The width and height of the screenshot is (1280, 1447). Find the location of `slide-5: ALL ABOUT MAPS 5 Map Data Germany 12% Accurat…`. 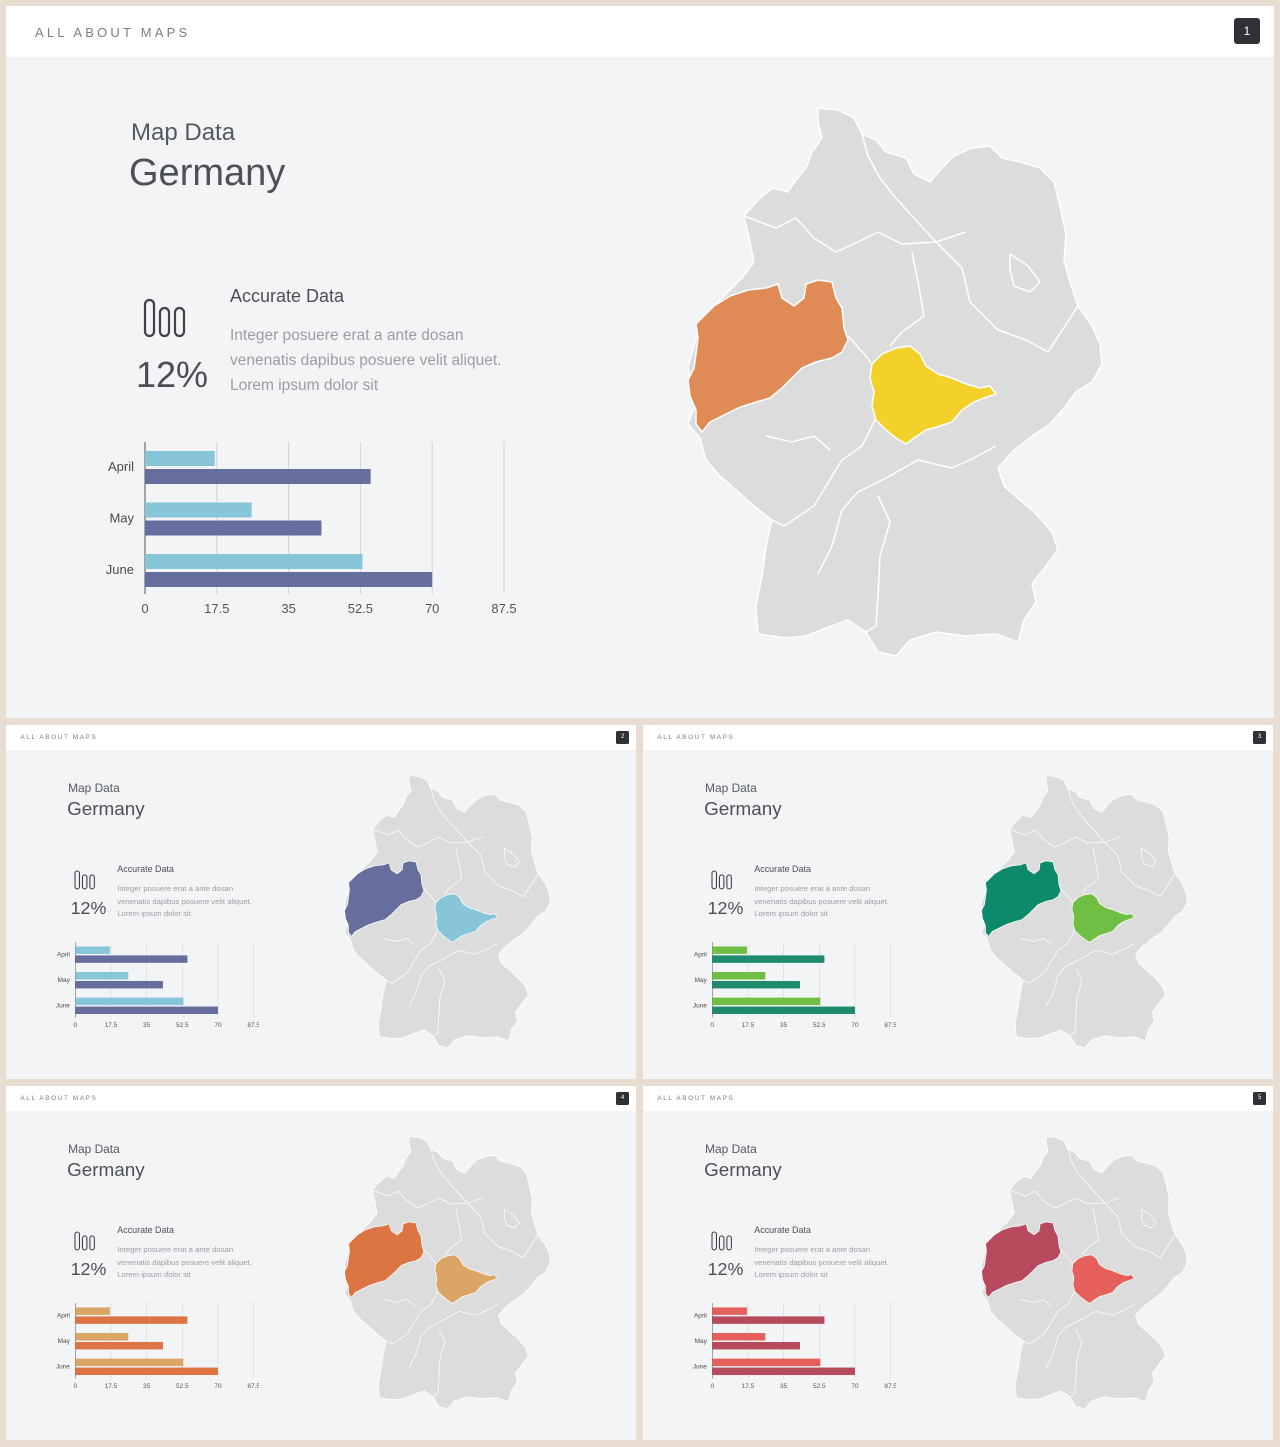

slide-5: ALL ABOUT MAPS 5 Map Data Germany 12% Accurat… is located at coordinates (958, 1263).